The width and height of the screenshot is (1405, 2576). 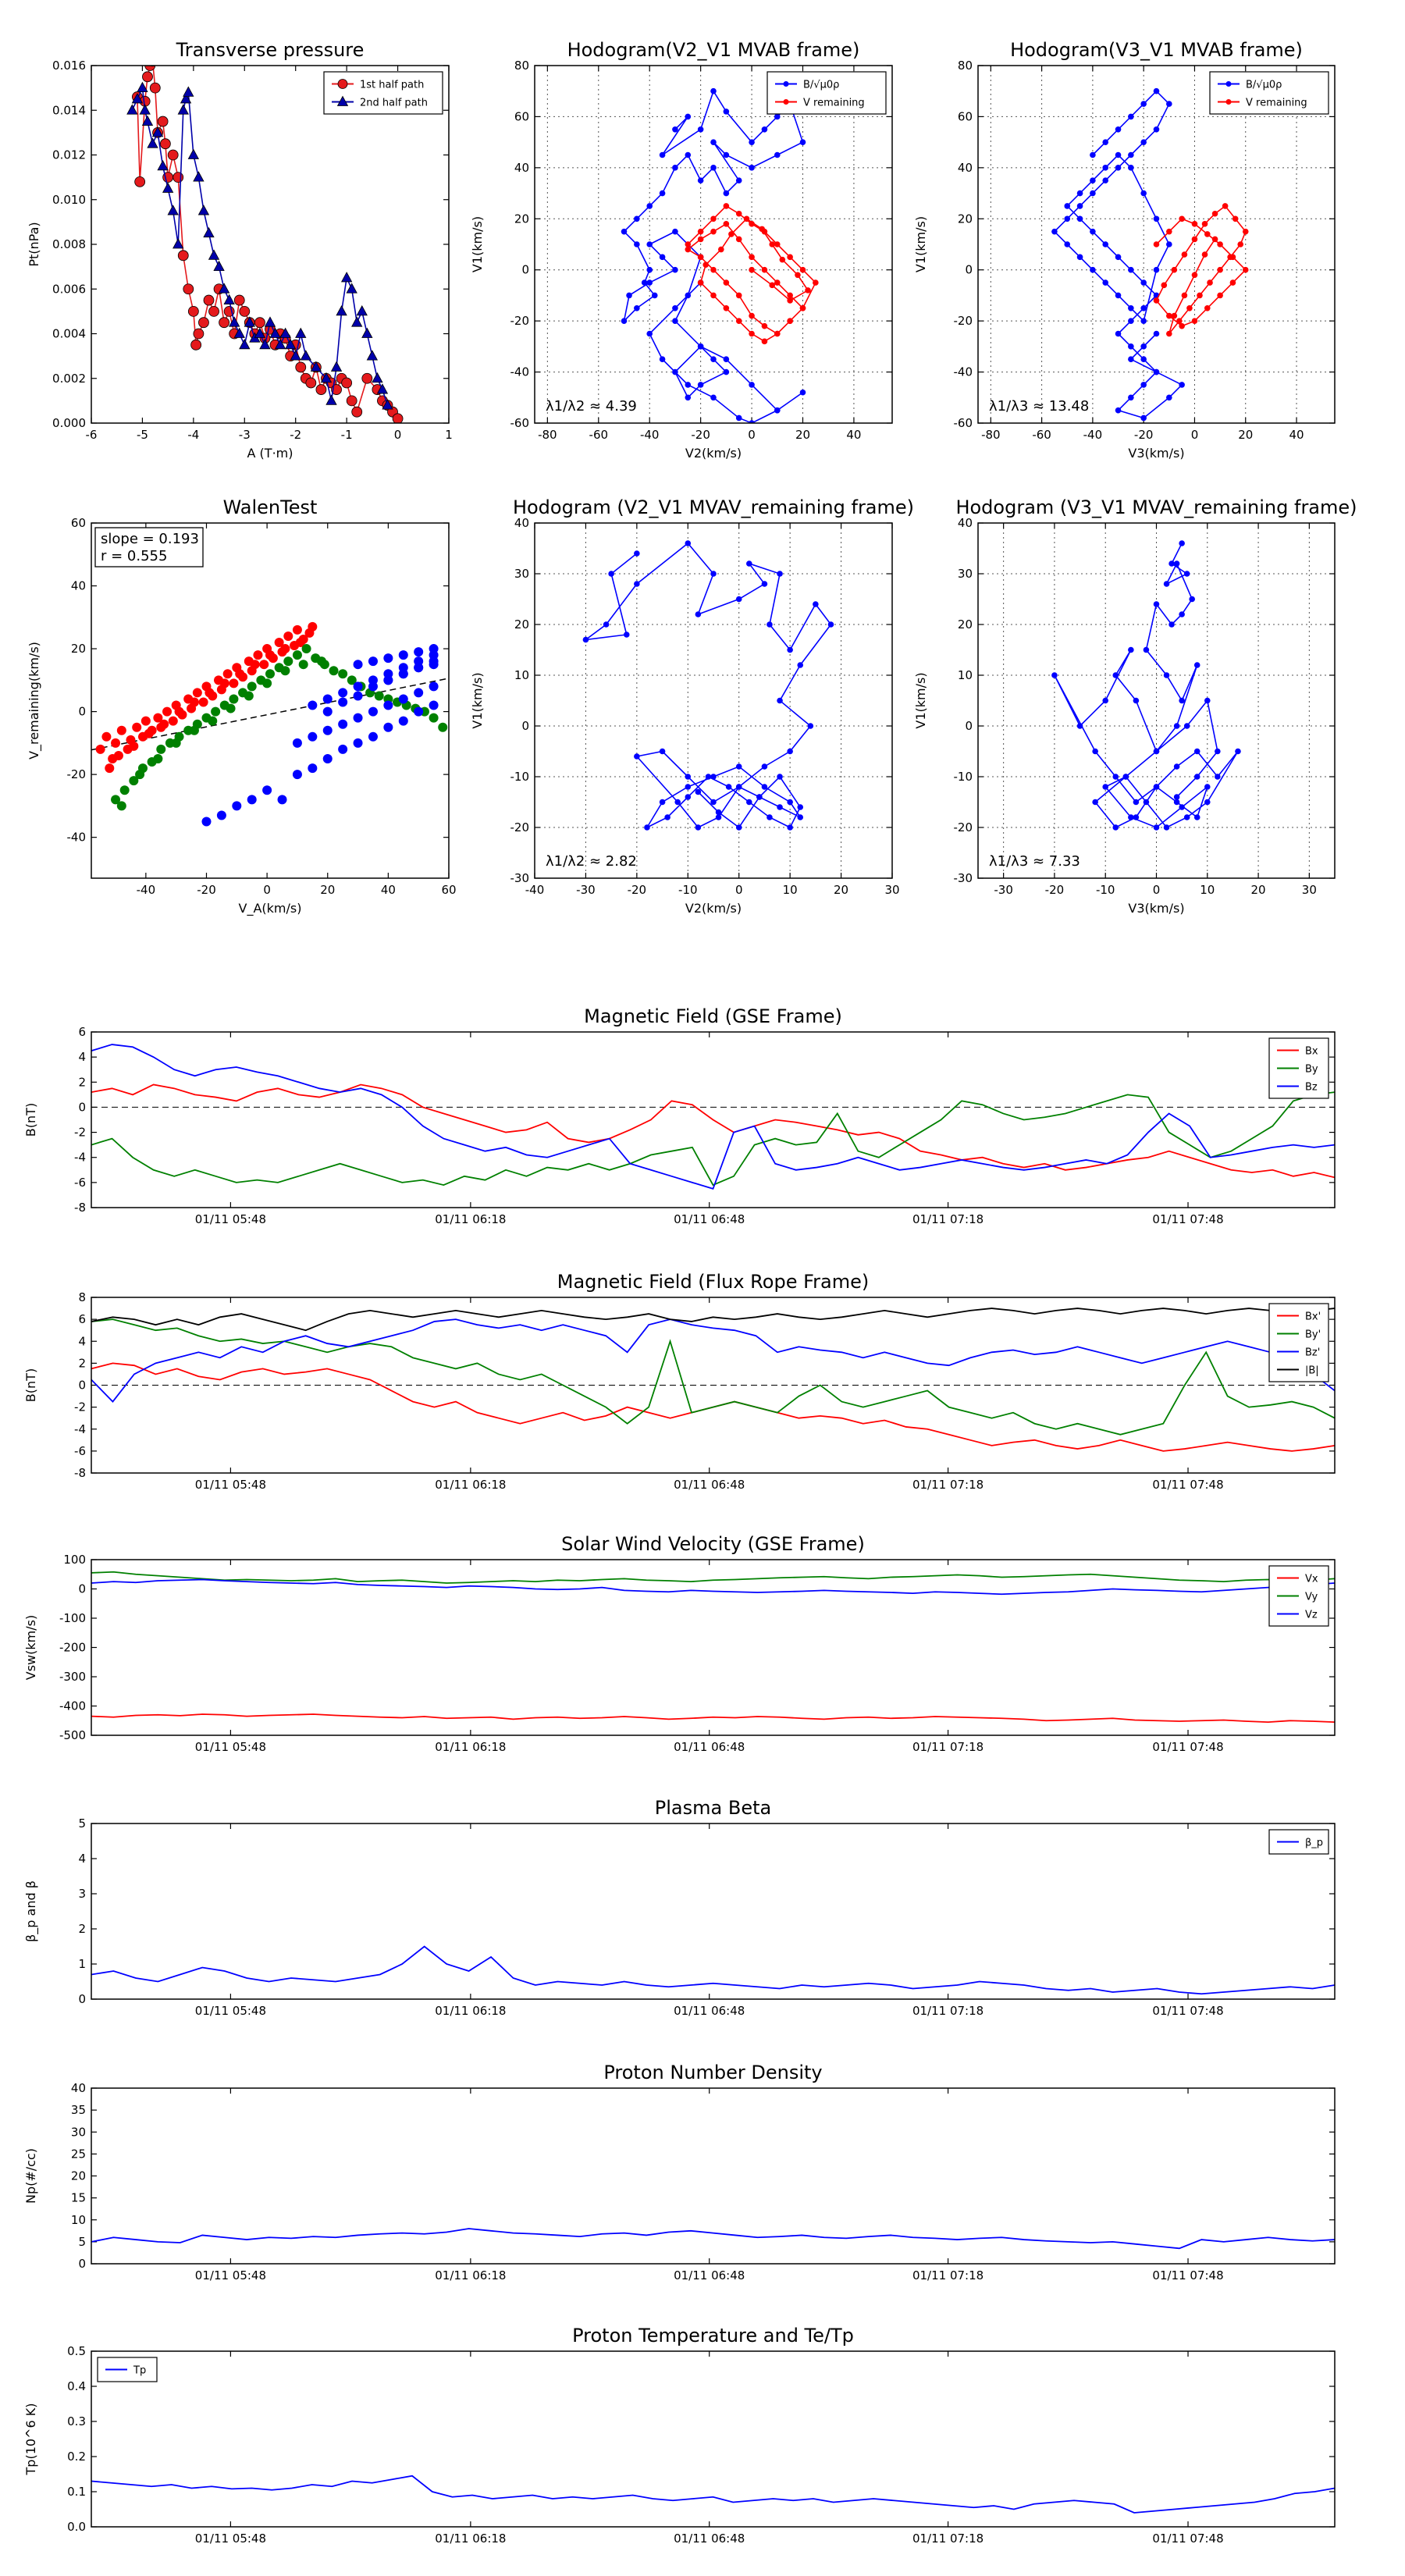 What do you see at coordinates (69, 155) in the screenshot?
I see `y-tick-label: 0.012` at bounding box center [69, 155].